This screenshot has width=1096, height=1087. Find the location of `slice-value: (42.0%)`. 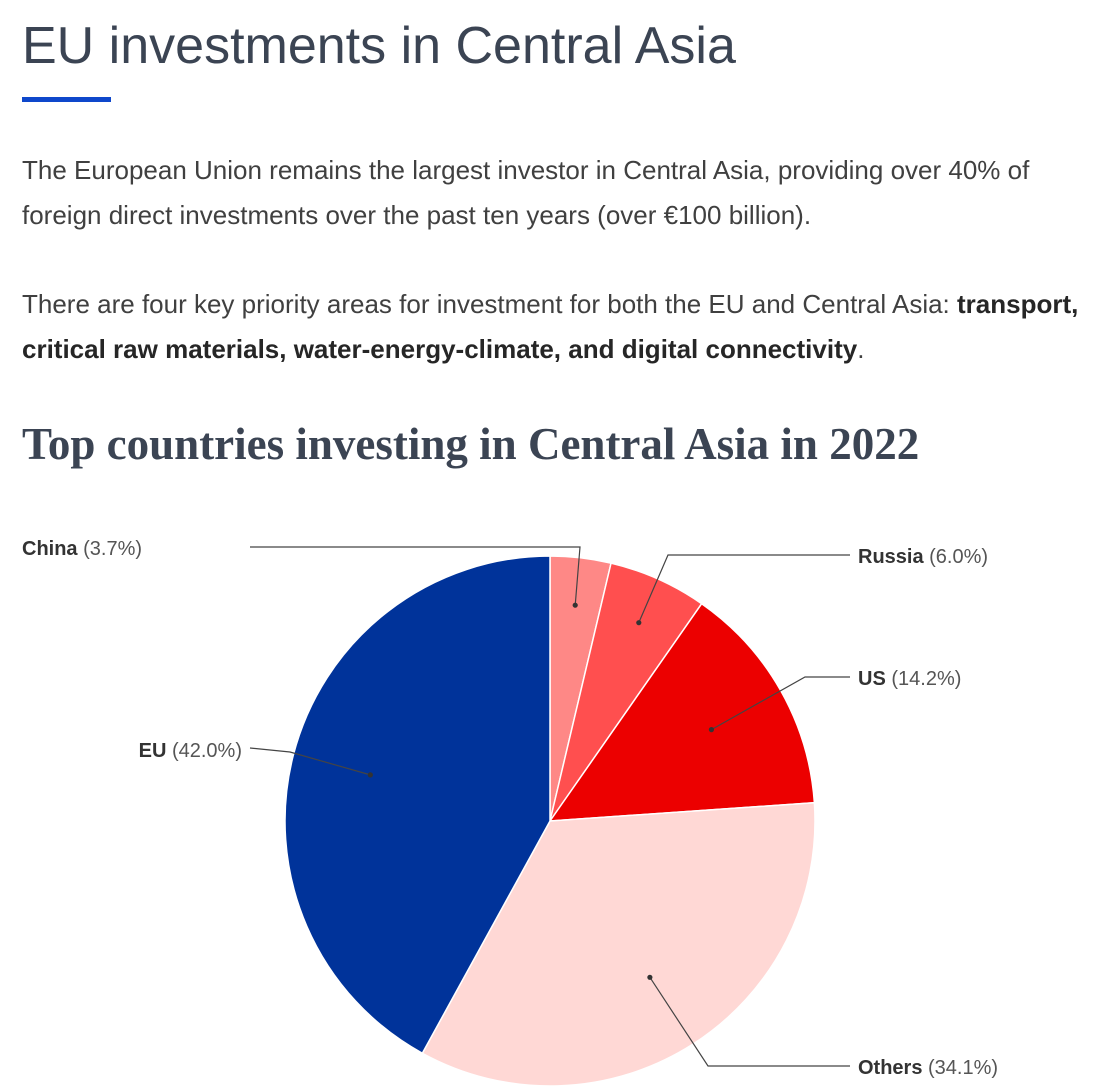

slice-value: (42.0%) is located at coordinates (204, 751).